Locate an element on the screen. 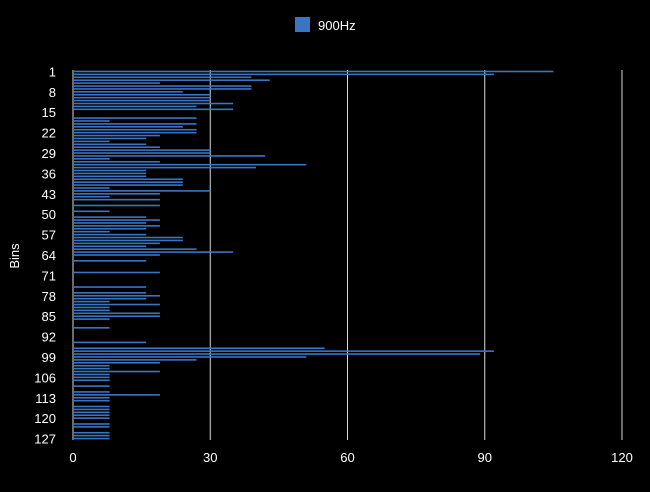  y-tick-label-57: 57 is located at coordinates (49, 235).